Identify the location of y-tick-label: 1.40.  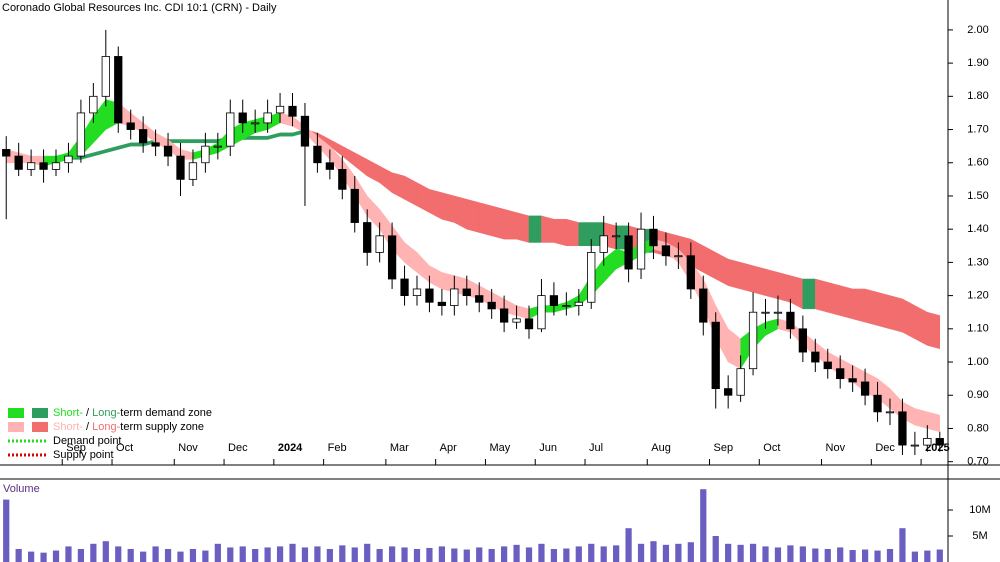
(977, 229).